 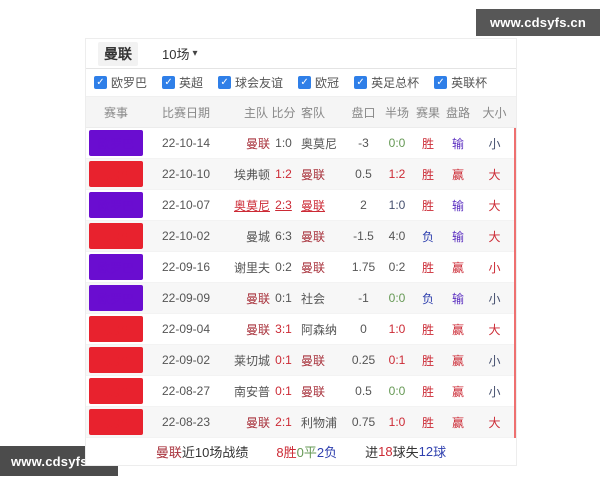 I want to click on final-score: 2:3, so click(x=283, y=205).